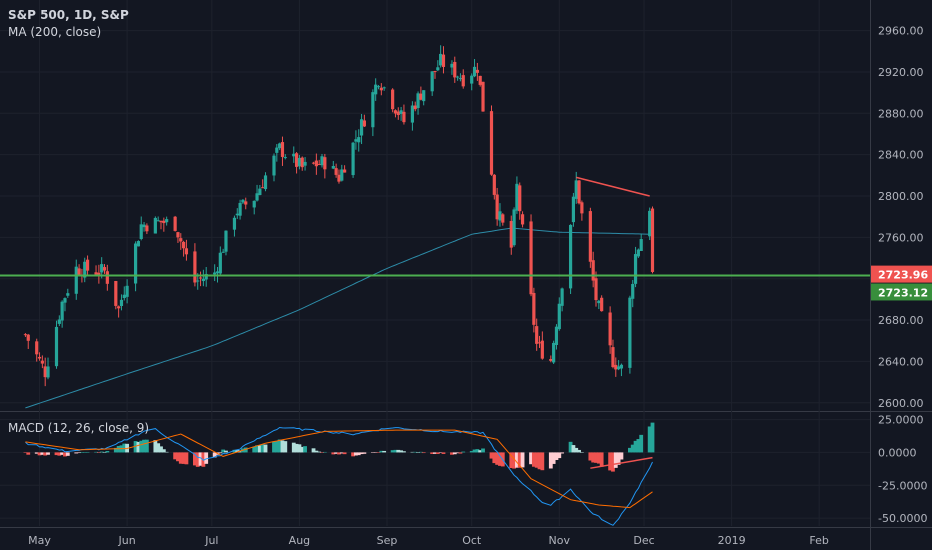 The height and width of the screenshot is (550, 932). I want to click on time-tick-label: May, so click(39, 540).